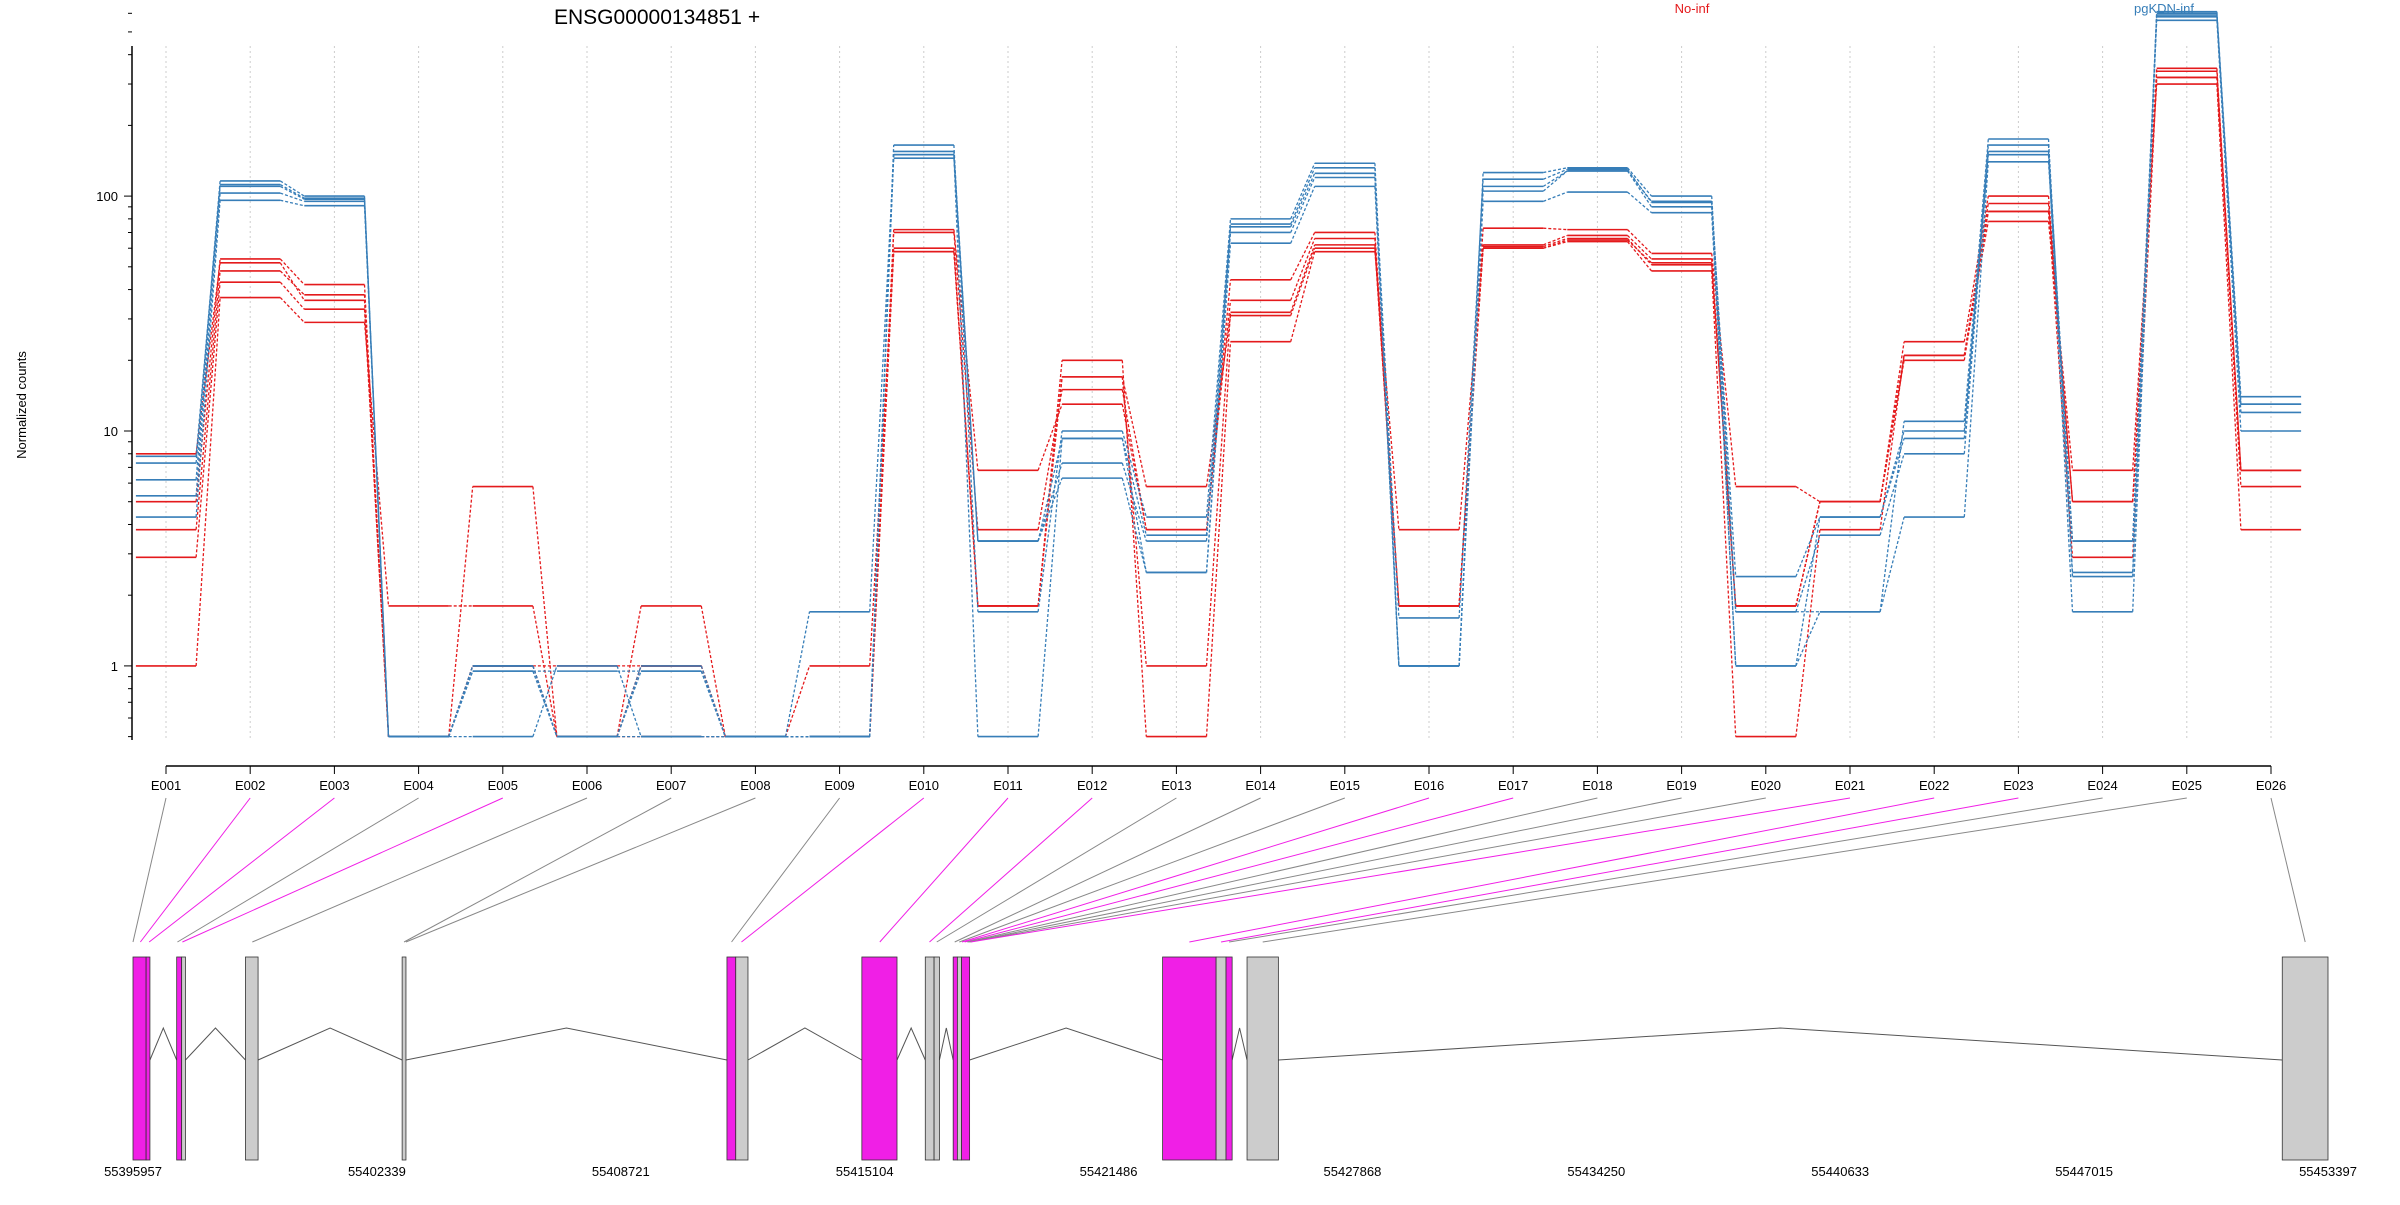 Image resolution: width=2400 pixels, height=1205 pixels. What do you see at coordinates (2271, 785) in the screenshot?
I see `x-tick-label: E026` at bounding box center [2271, 785].